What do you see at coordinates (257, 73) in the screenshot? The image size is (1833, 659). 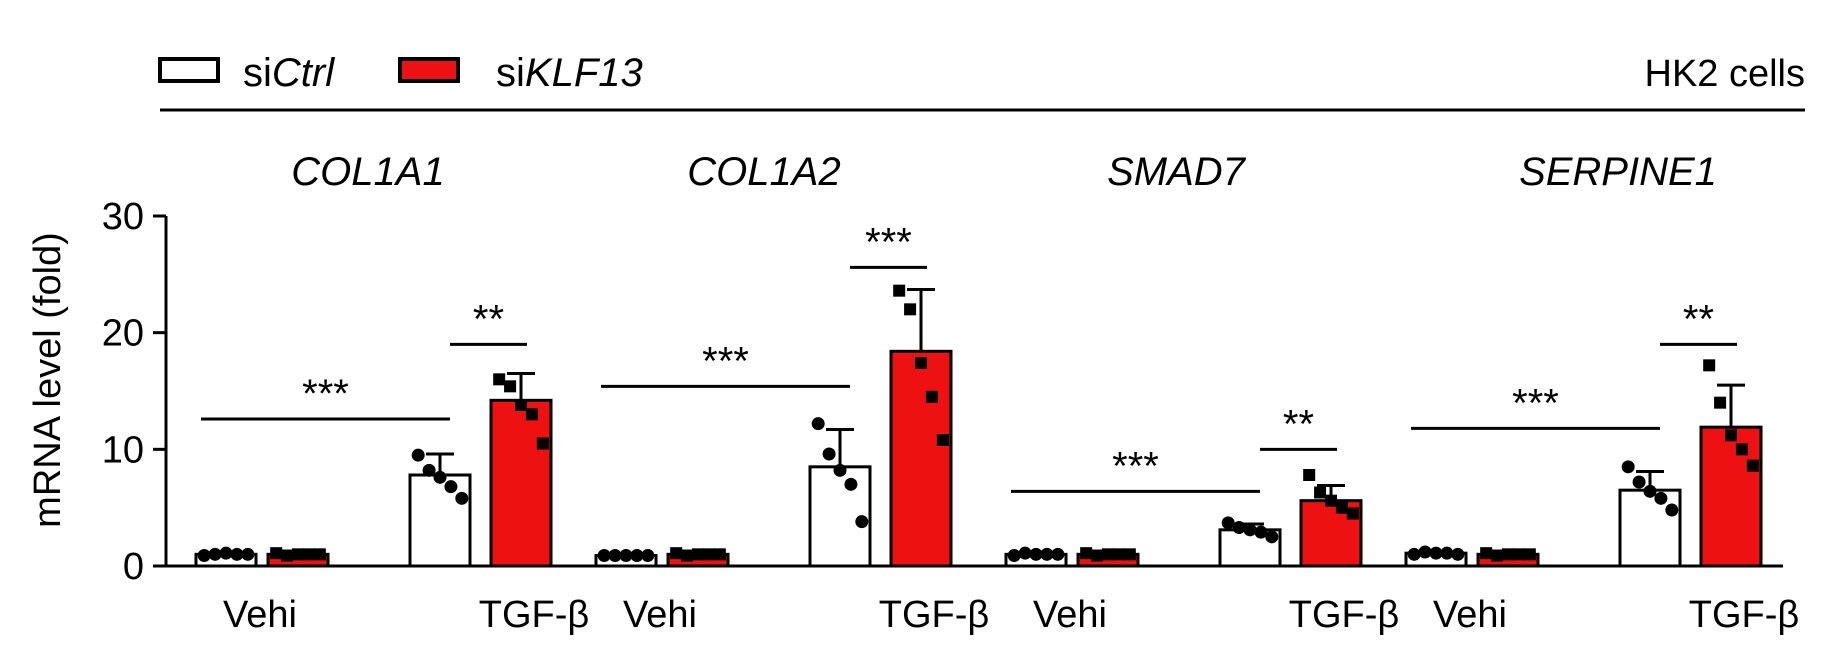 I see `legend-prefix-sictrl: si` at bounding box center [257, 73].